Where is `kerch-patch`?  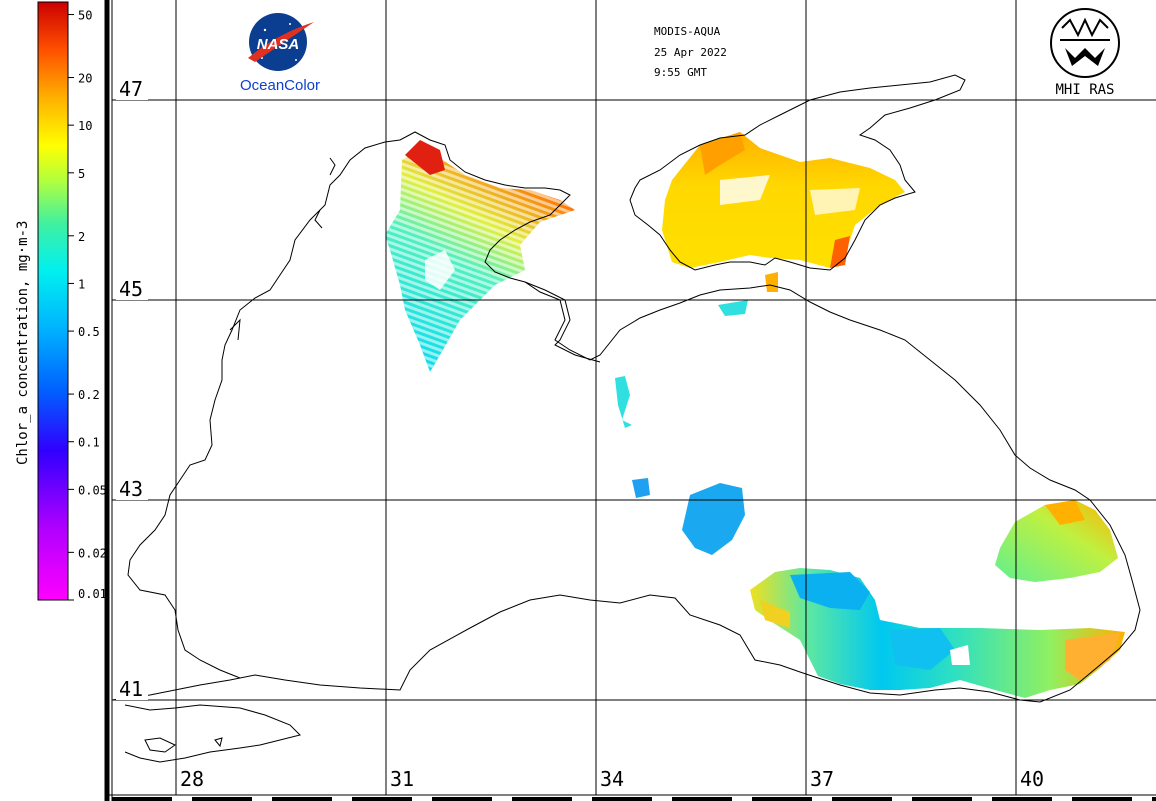
kerch-patch is located at coordinates (733, 308).